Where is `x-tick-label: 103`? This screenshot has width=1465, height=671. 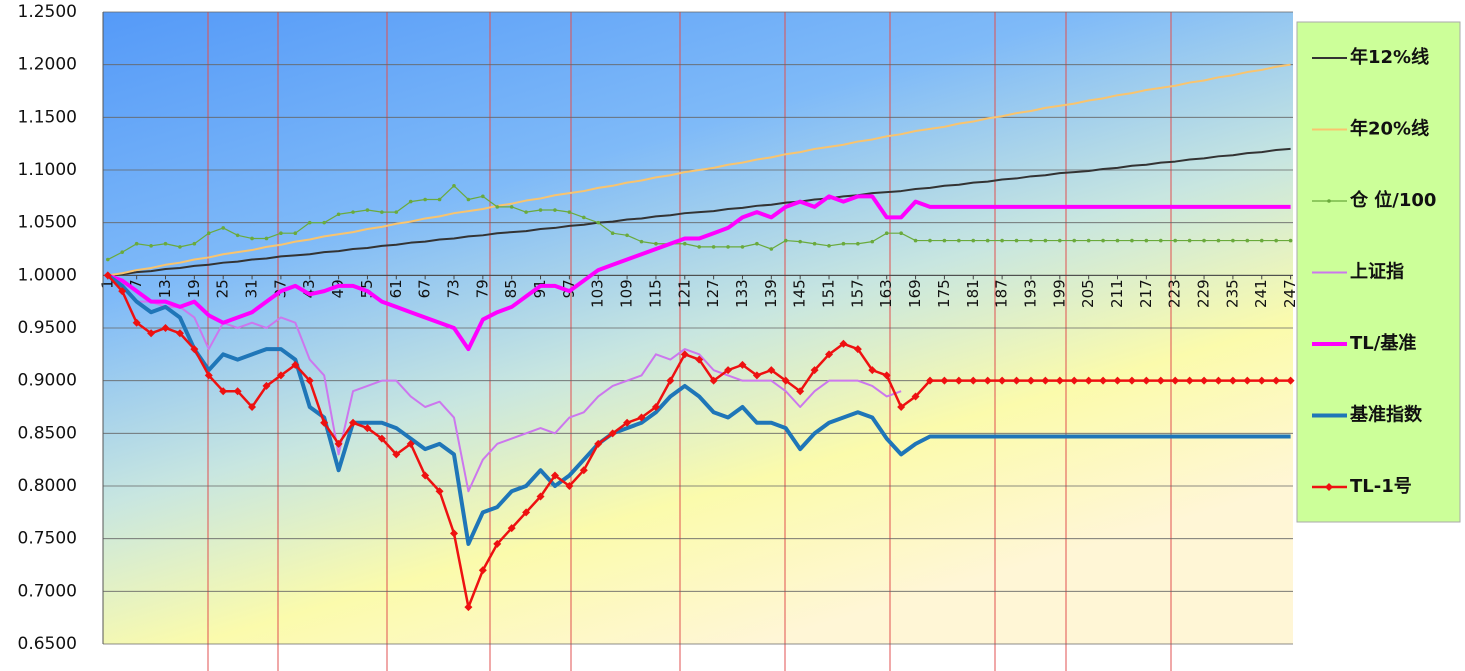
x-tick-label: 103 is located at coordinates (598, 293).